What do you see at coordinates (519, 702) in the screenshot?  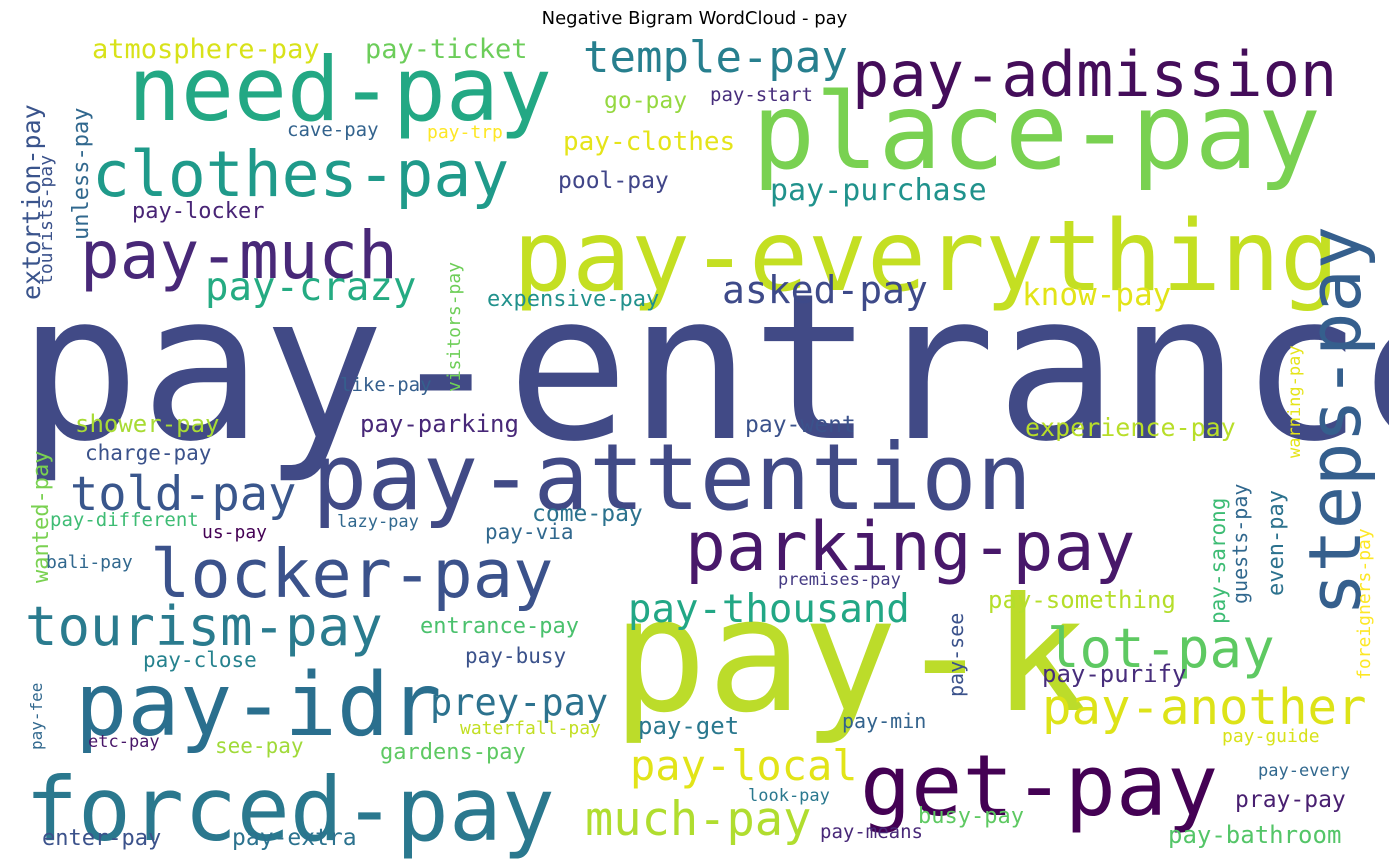 I see `word-prey-pay: prey-pay` at bounding box center [519, 702].